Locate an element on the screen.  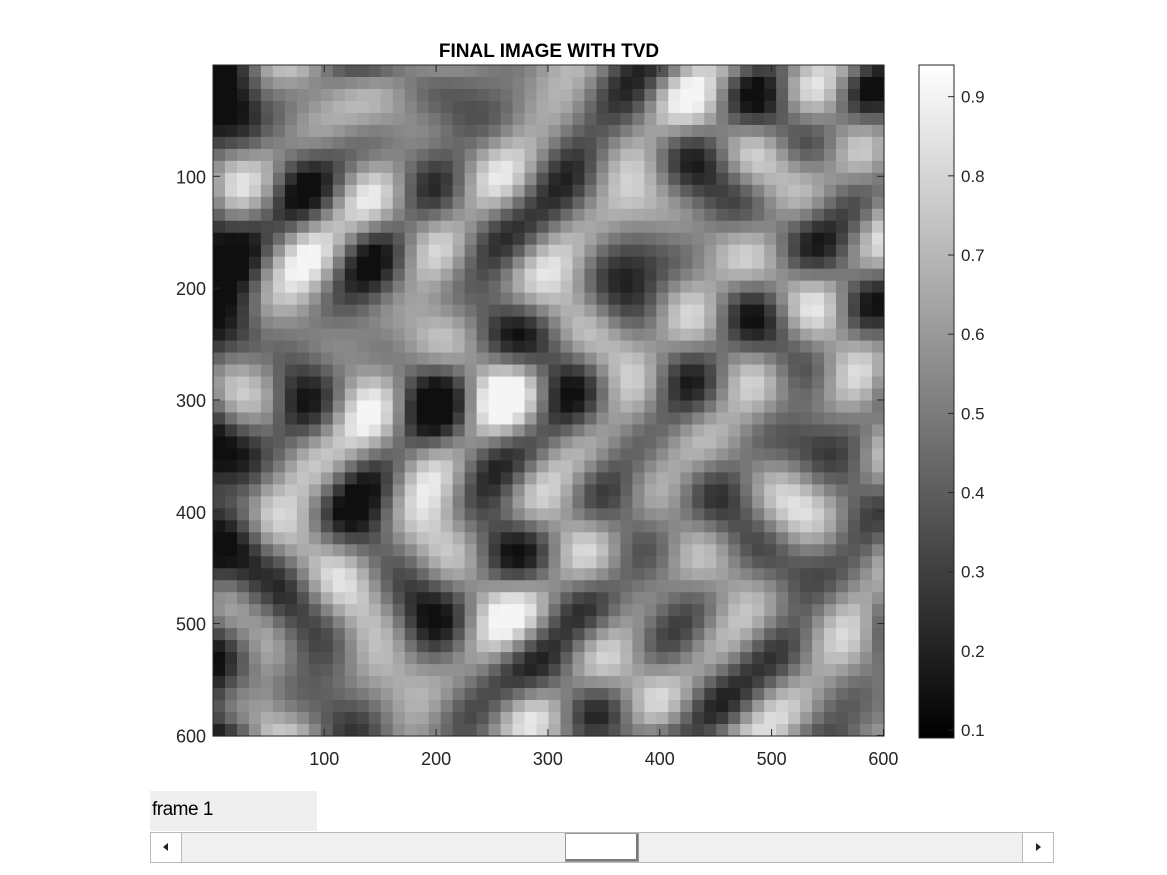
triangle-right-icon is located at coordinates (1038, 847).